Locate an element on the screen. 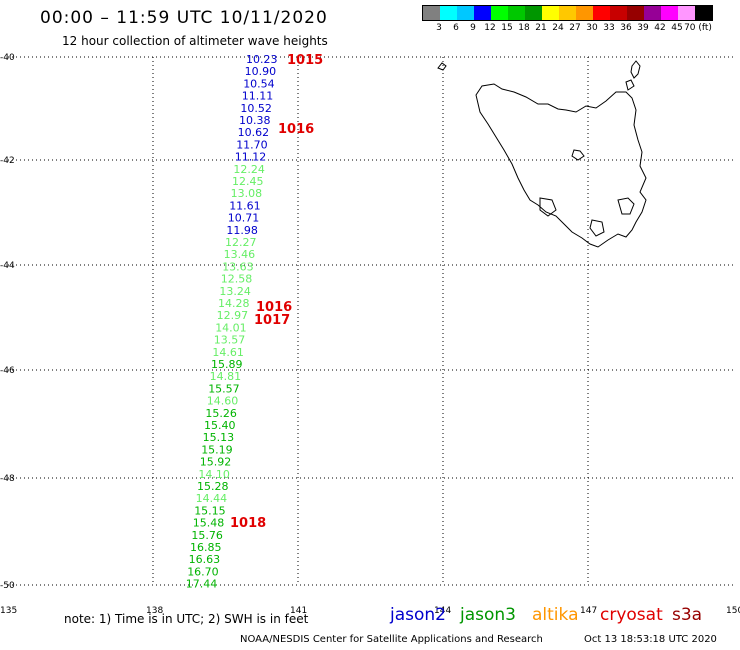 The width and height of the screenshot is (740, 650). swh-reading: 12.97 is located at coordinates (233, 315).